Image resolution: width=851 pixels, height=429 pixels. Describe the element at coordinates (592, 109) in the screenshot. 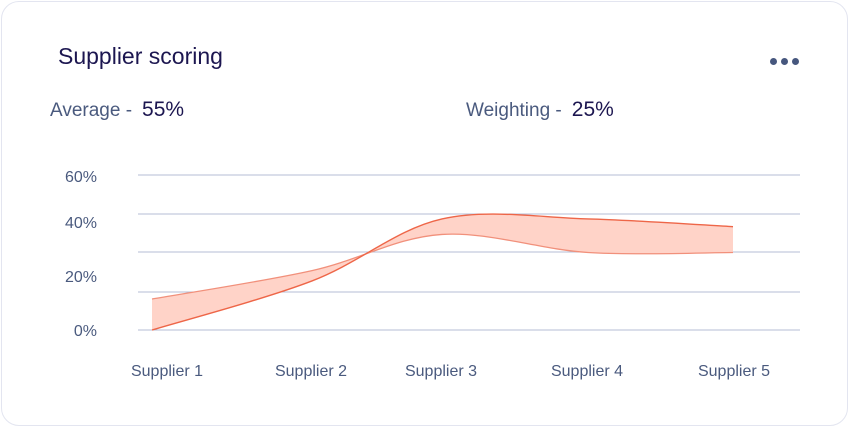

I see `weighting-value: 25%` at that location.